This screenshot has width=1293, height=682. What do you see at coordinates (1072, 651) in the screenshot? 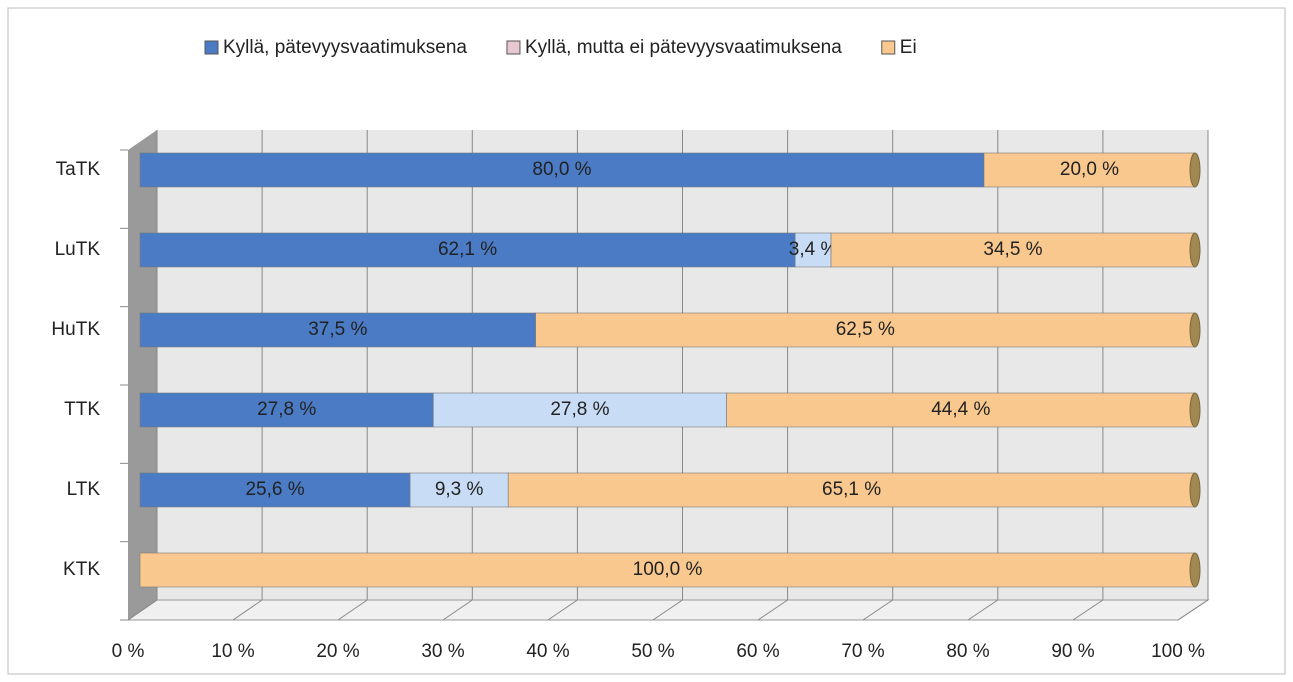
I see `x-tick-label: 90 %` at bounding box center [1072, 651].